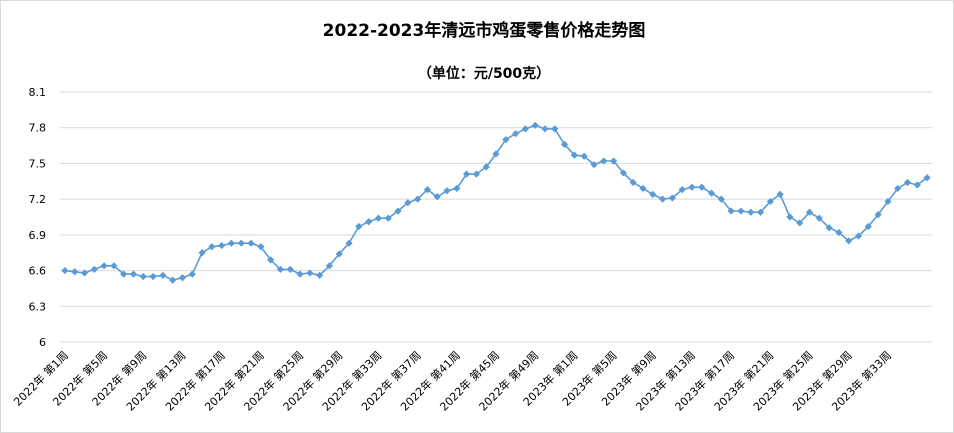 The height and width of the screenshot is (433, 954). Describe the element at coordinates (38, 199) in the screenshot. I see `y-tick-label: 7.2` at that location.